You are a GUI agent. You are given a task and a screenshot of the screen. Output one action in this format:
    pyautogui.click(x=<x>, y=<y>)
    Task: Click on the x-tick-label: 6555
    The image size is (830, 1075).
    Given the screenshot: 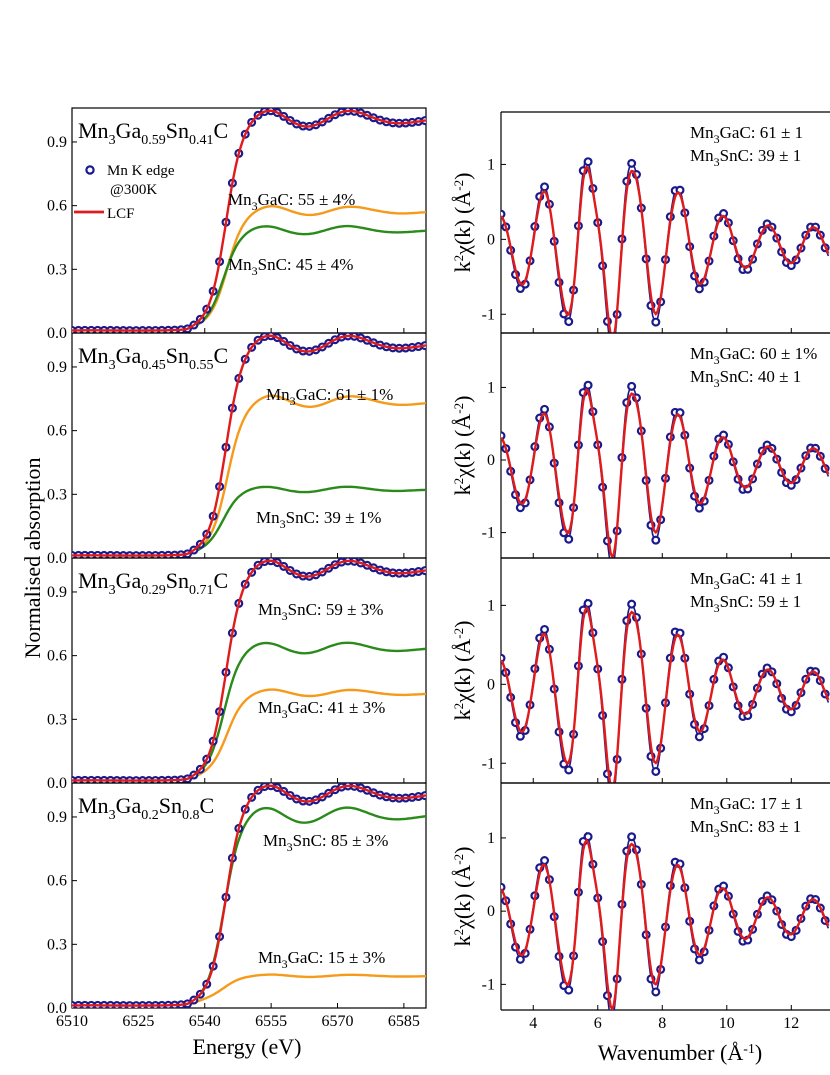 What is the action you would take?
    pyautogui.click(x=271, y=1021)
    